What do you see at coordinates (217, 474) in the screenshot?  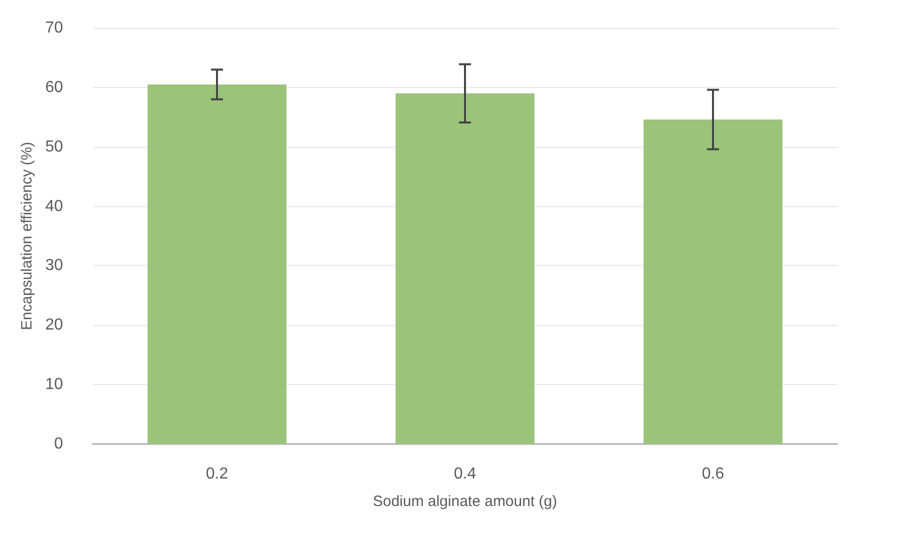 I see `x-tick-label: 0.2` at bounding box center [217, 474].